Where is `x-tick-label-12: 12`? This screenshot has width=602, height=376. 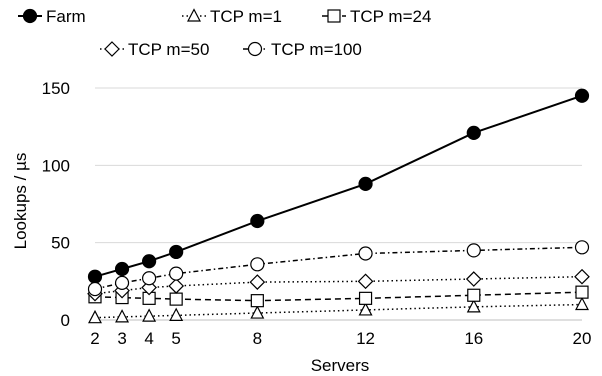
x-tick-label-12: 12 is located at coordinates (365, 338).